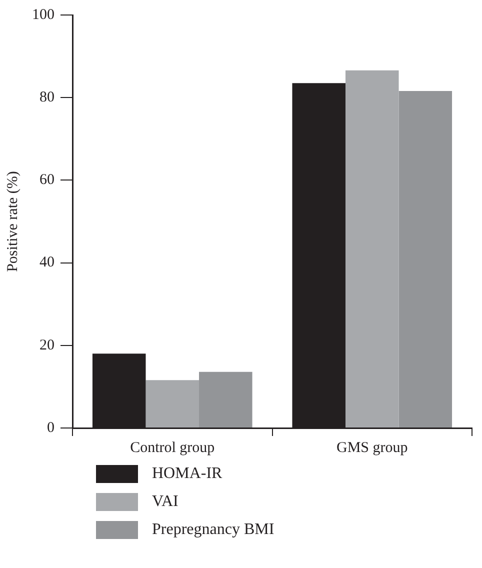 This screenshot has height=568, width=482. I want to click on x-tick-label: Control group, so click(172, 448).